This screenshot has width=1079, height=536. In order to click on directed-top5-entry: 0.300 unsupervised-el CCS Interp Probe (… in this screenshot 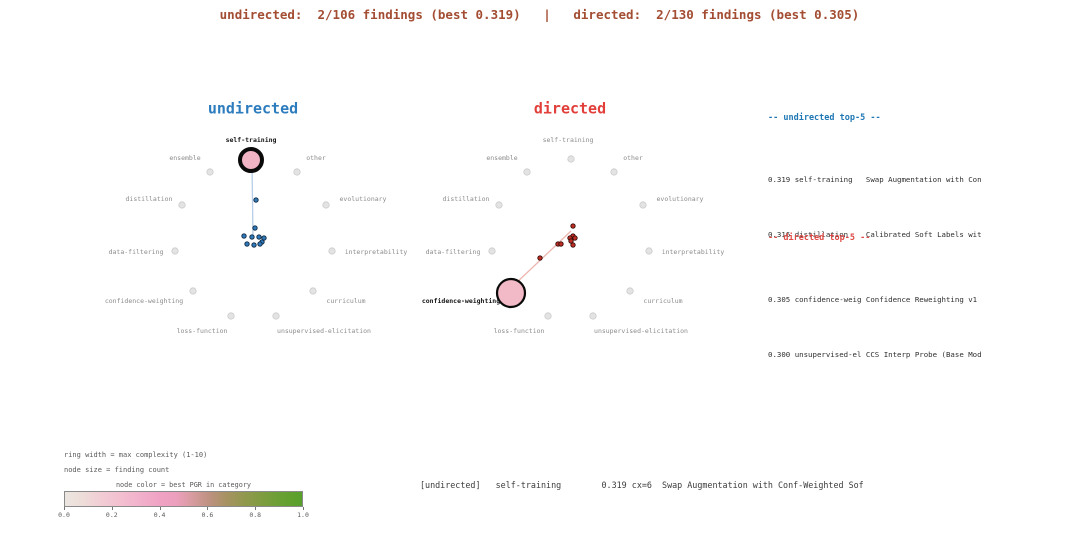, I will do `click(875, 354)`.